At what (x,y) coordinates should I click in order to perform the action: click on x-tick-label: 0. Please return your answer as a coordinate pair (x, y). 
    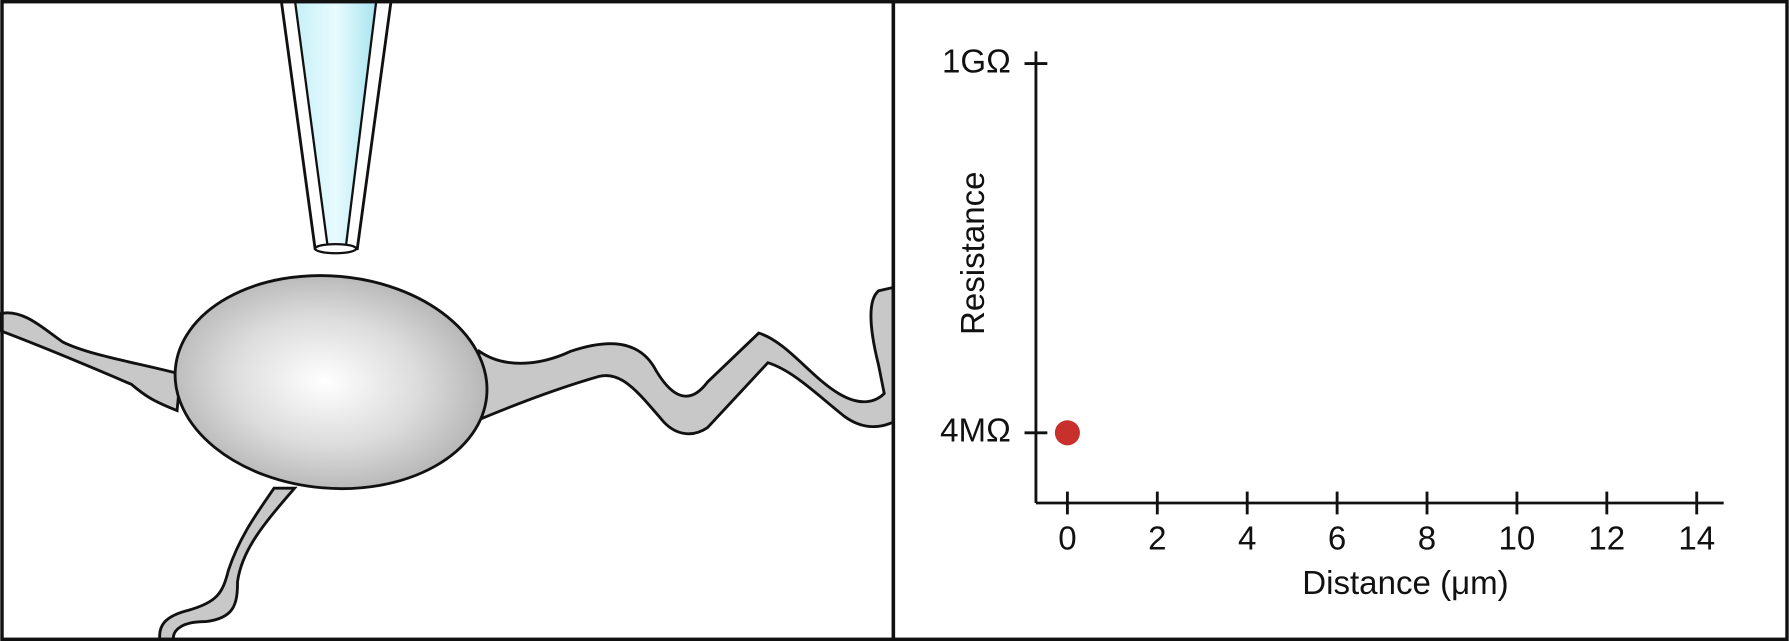
    Looking at the image, I should click on (1067, 538).